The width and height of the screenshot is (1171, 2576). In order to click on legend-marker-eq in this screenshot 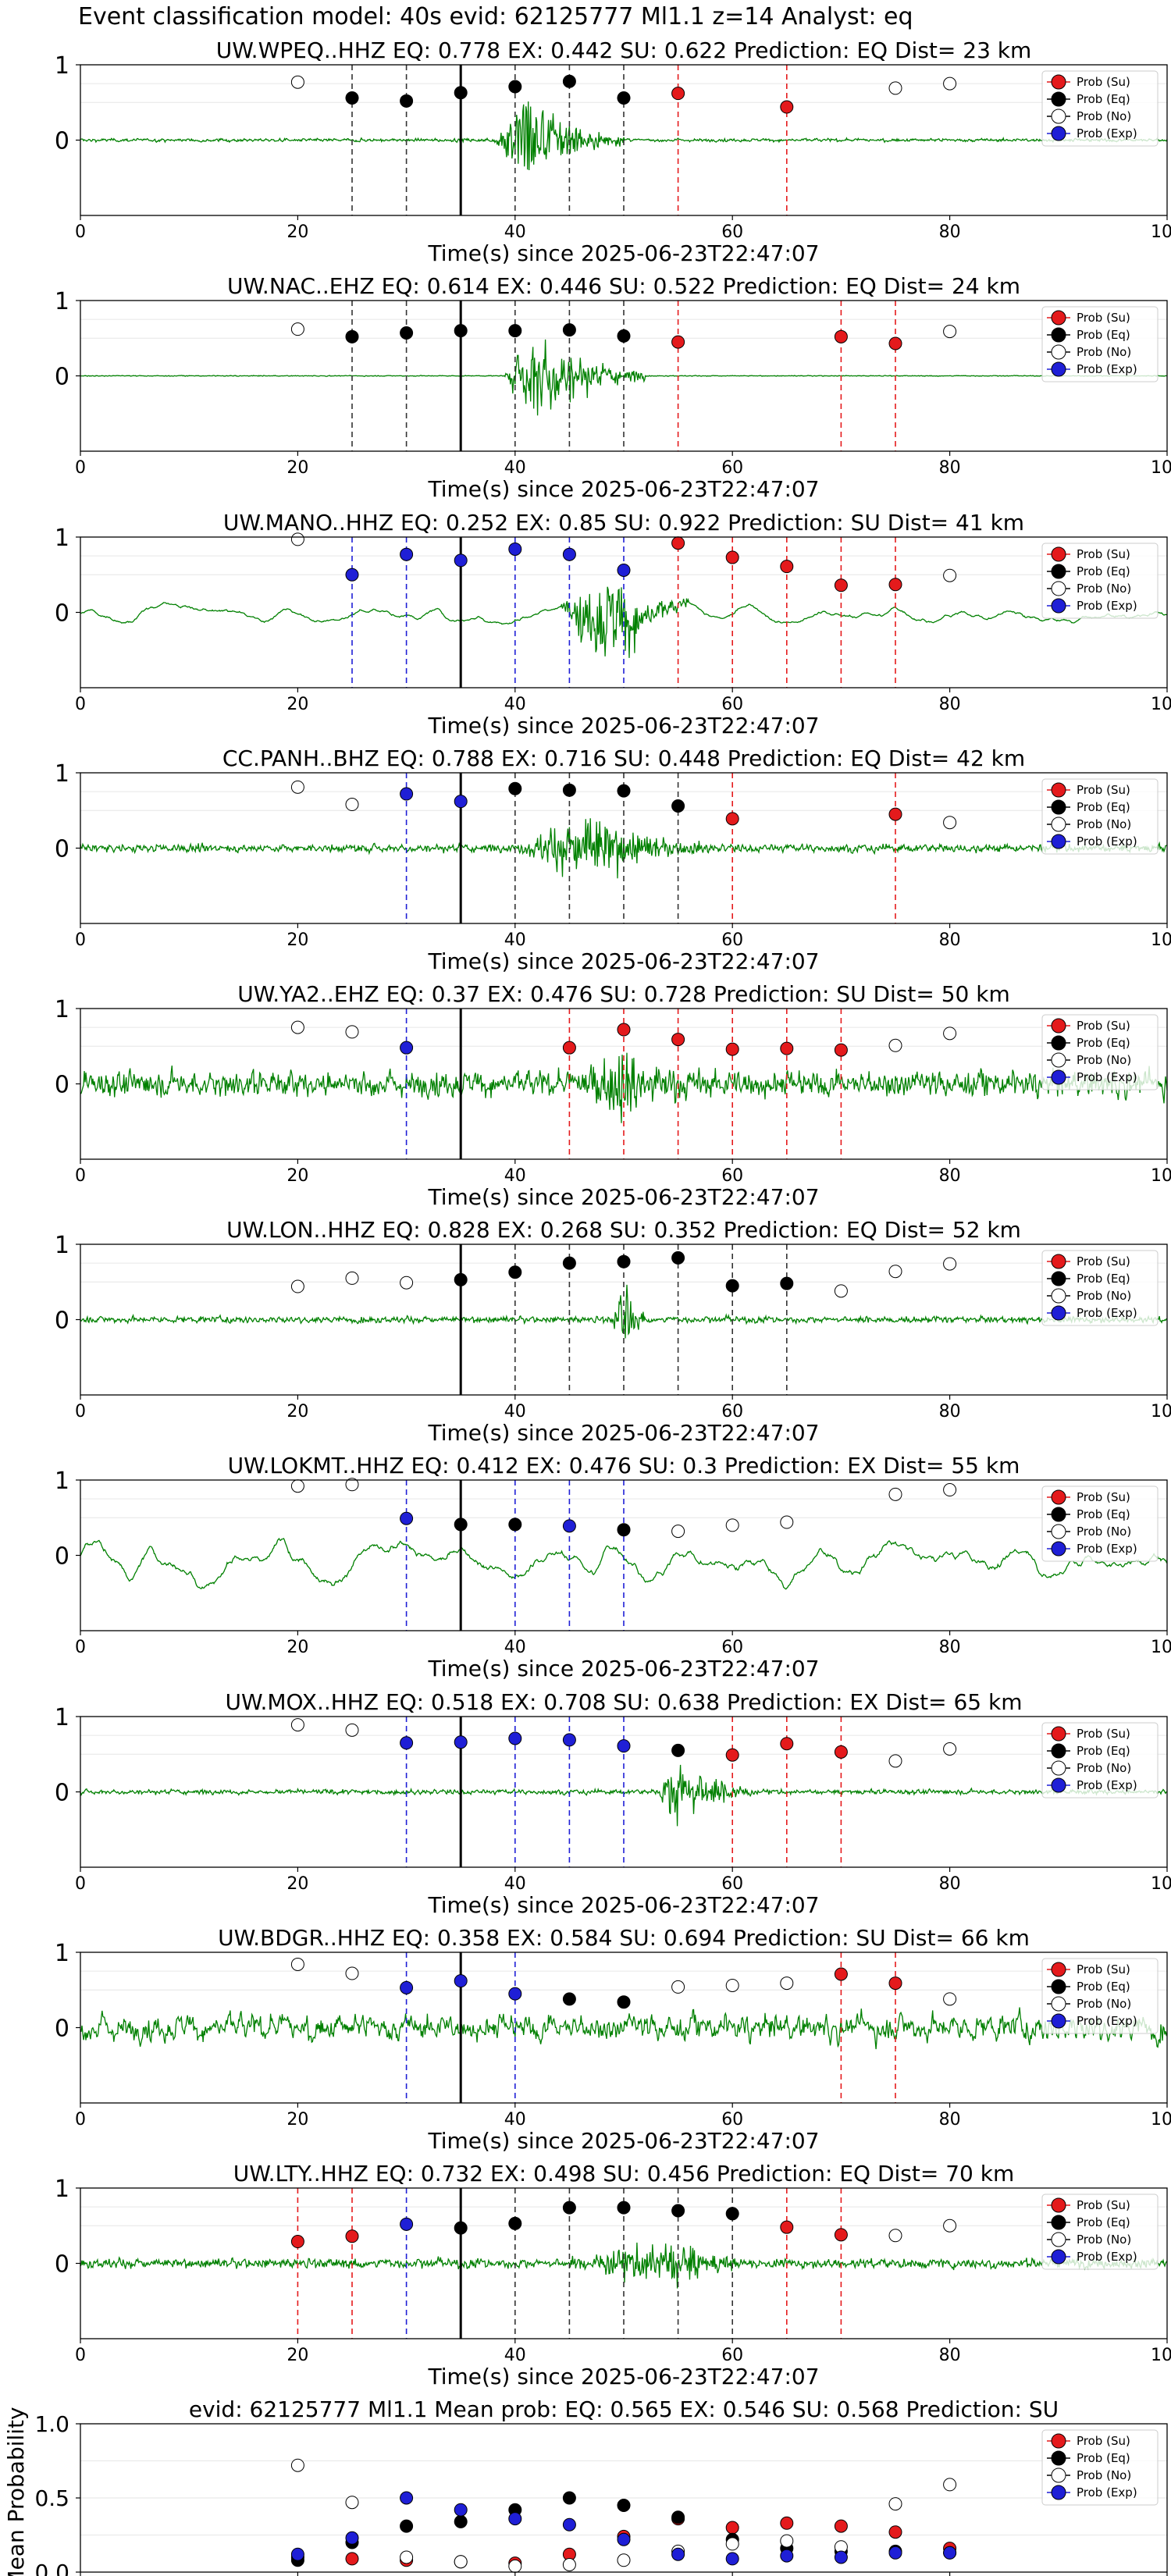, I will do `click(1058, 335)`.